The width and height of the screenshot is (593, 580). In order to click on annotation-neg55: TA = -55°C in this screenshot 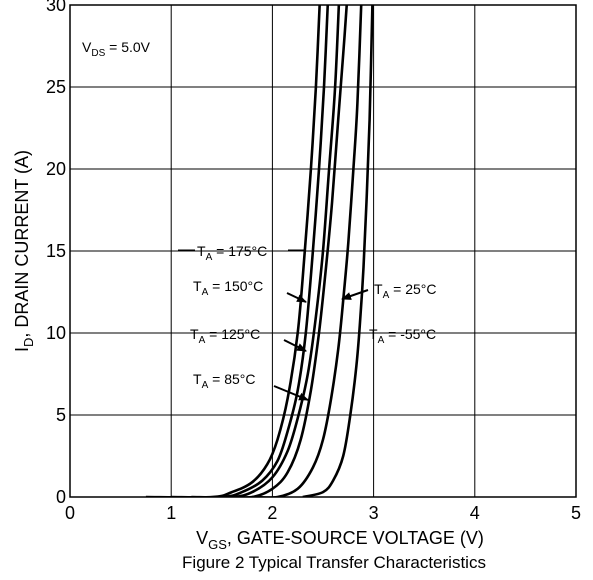, I will do `click(402, 336)`.